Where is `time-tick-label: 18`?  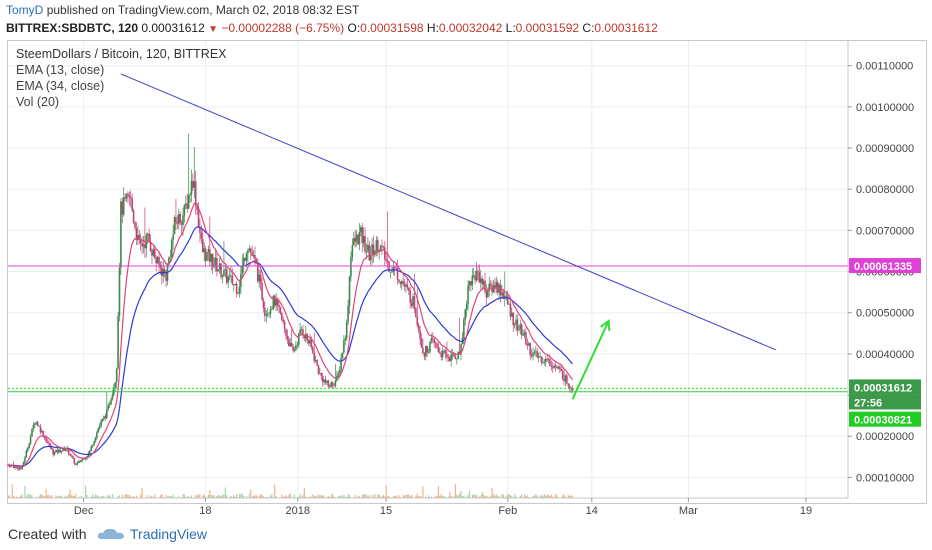
time-tick-label: 18 is located at coordinates (205, 511).